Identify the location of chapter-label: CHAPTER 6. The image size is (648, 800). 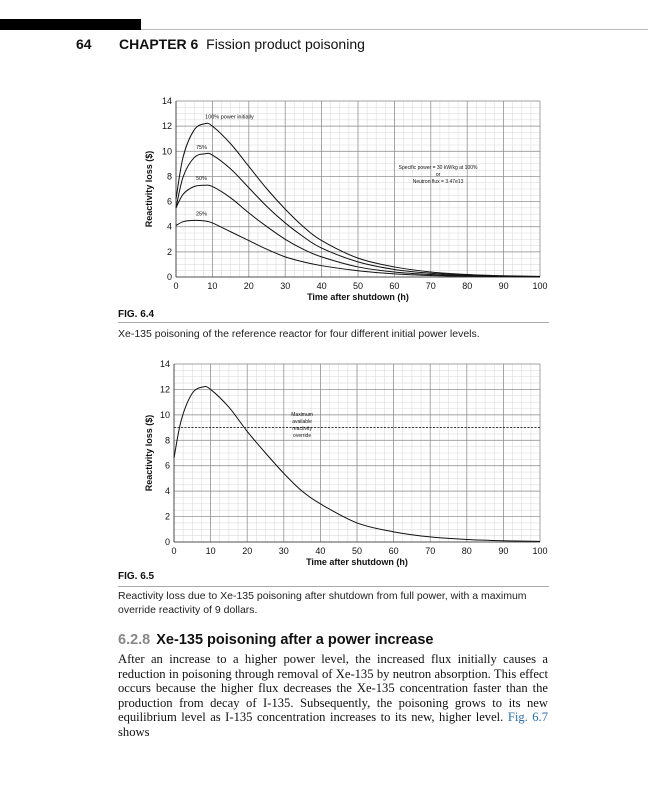
(159, 44).